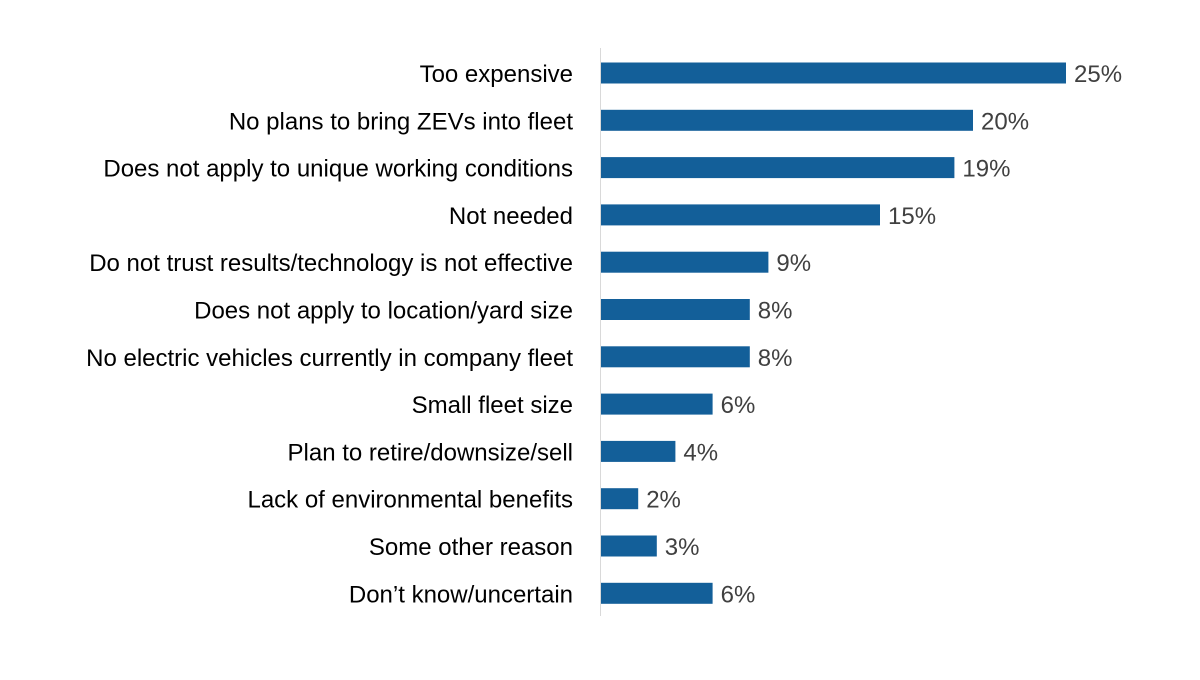 This screenshot has height=680, width=1200. Describe the element at coordinates (401, 121) in the screenshot. I see `category-label: No plans to bring ZEVs into fleet` at that location.